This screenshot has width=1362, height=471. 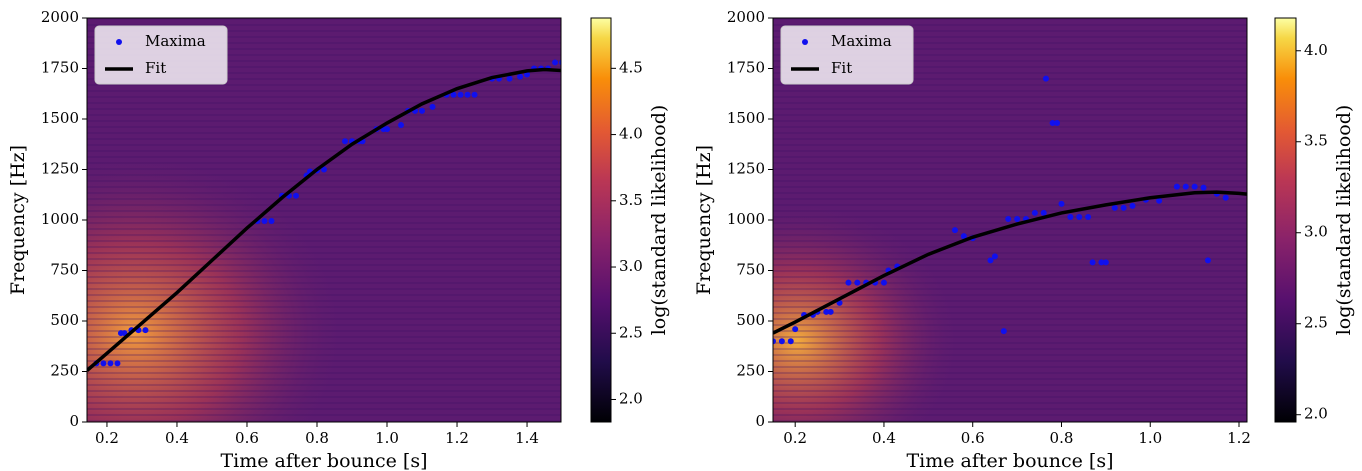 I want to click on colorbar-tick-label: 4.5, so click(x=631, y=67).